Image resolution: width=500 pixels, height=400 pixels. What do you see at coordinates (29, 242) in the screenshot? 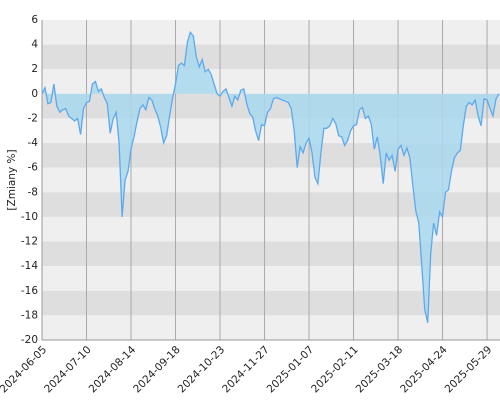
I see `y-tick-label: -12` at bounding box center [29, 242].